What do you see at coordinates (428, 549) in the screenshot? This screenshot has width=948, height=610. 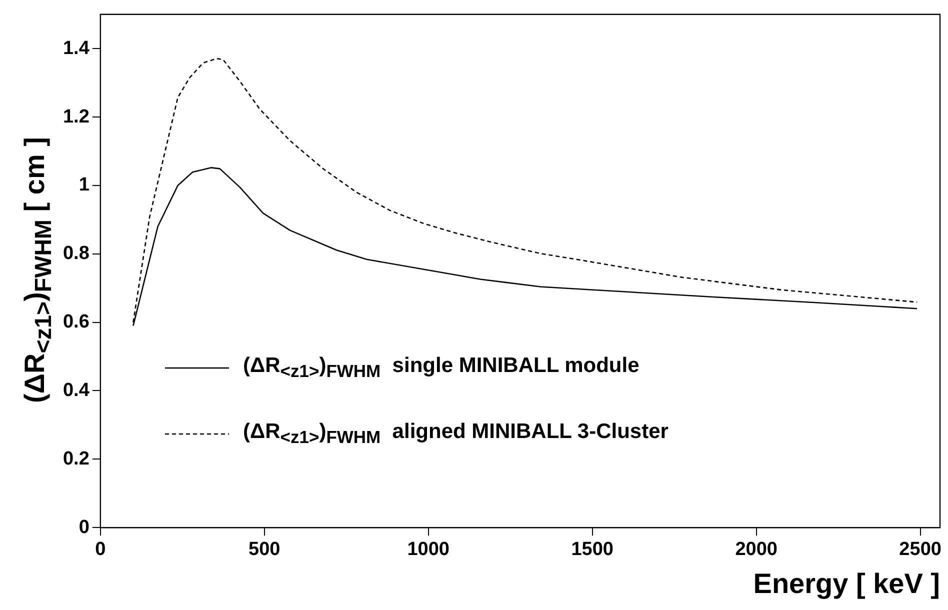 I see `x-tick-label: 1000` at bounding box center [428, 549].